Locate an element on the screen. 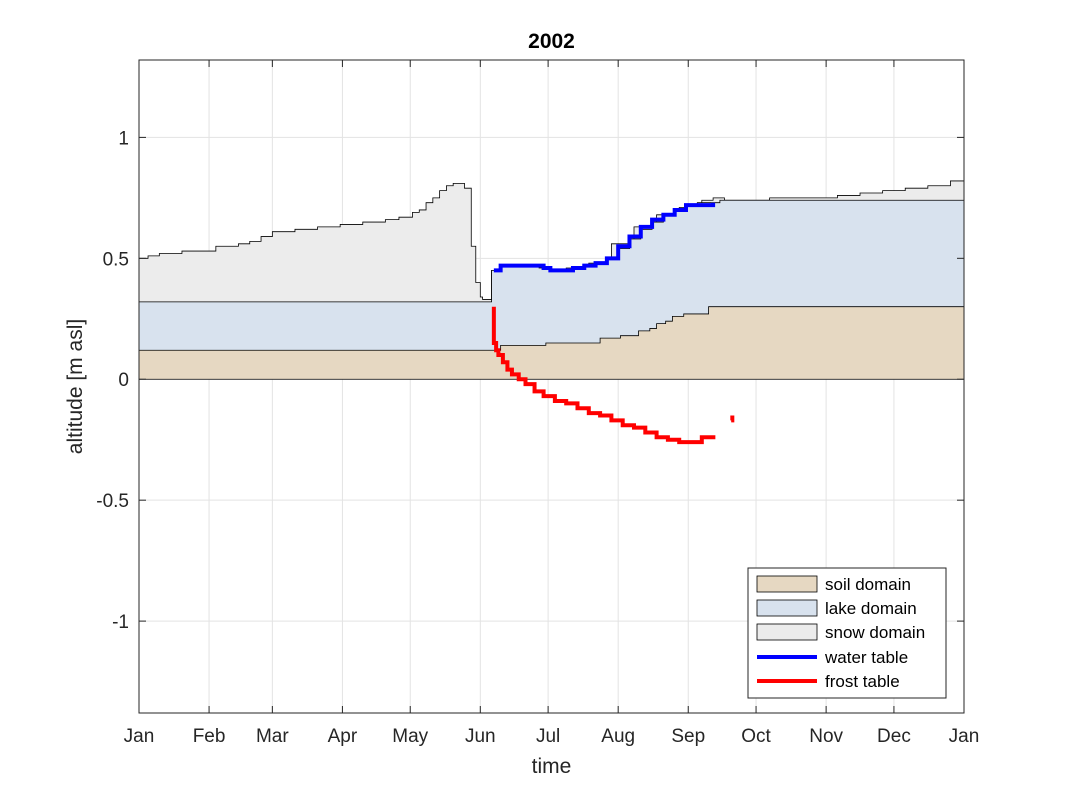  x-tick-label: Sep is located at coordinates (688, 736).